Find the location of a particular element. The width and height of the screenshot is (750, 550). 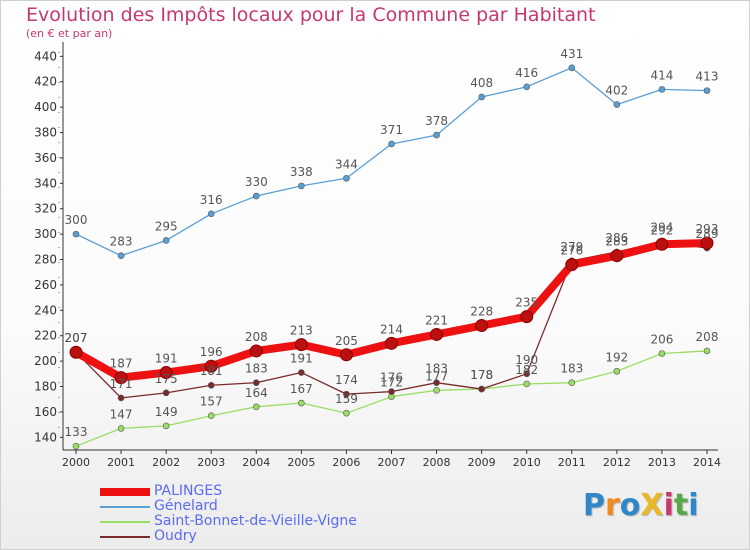

data-label: 171 is located at coordinates (121, 384).